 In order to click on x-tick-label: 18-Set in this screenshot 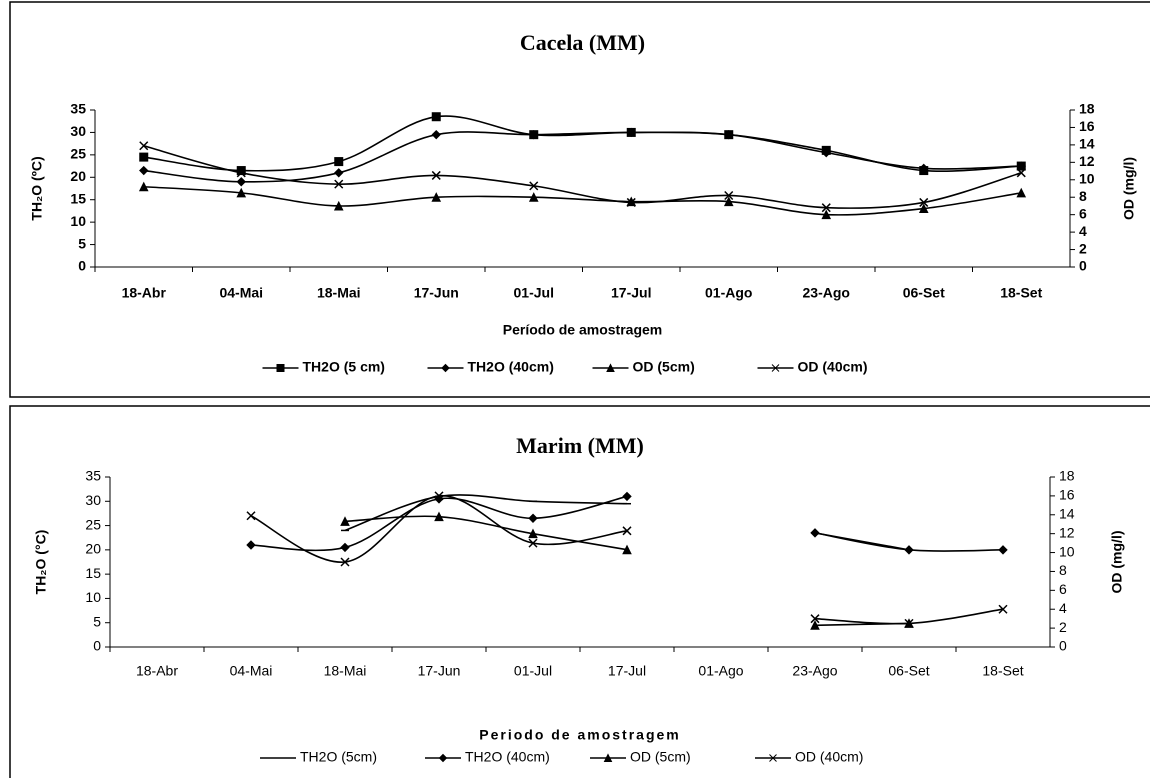, I will do `click(1002, 671)`.